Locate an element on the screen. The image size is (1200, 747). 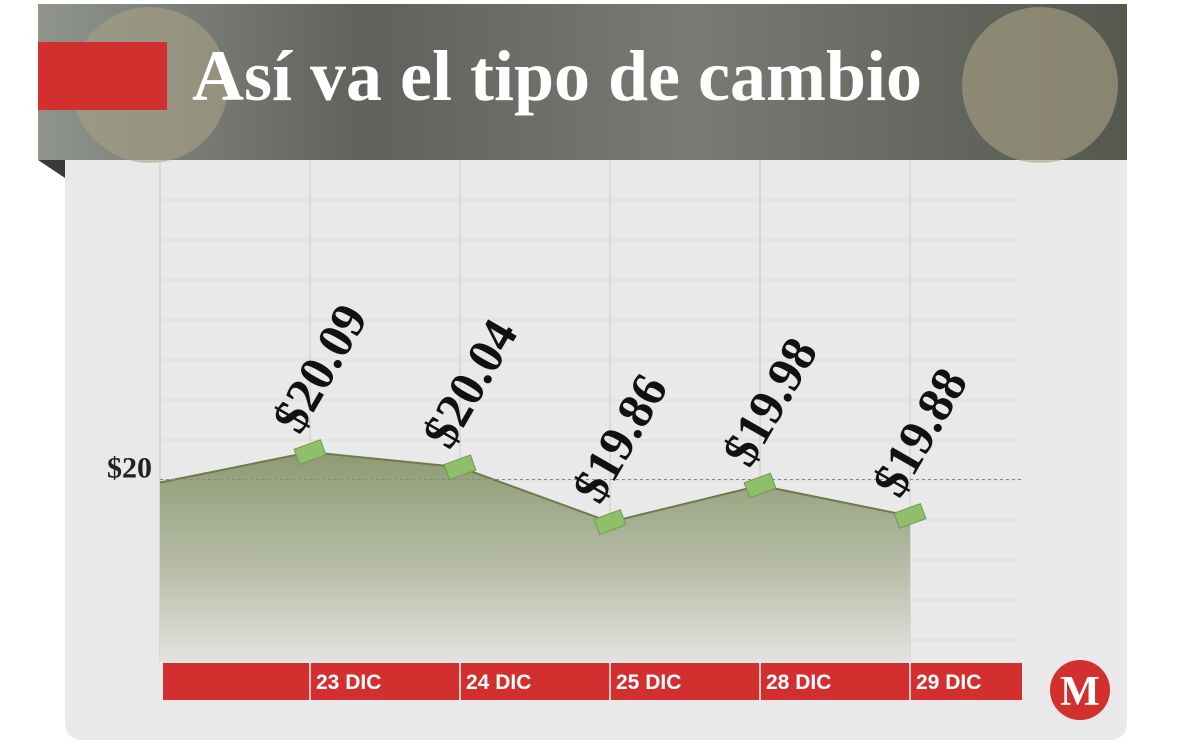
chart-title: Así va el tipo de cambio is located at coordinates (557, 76).